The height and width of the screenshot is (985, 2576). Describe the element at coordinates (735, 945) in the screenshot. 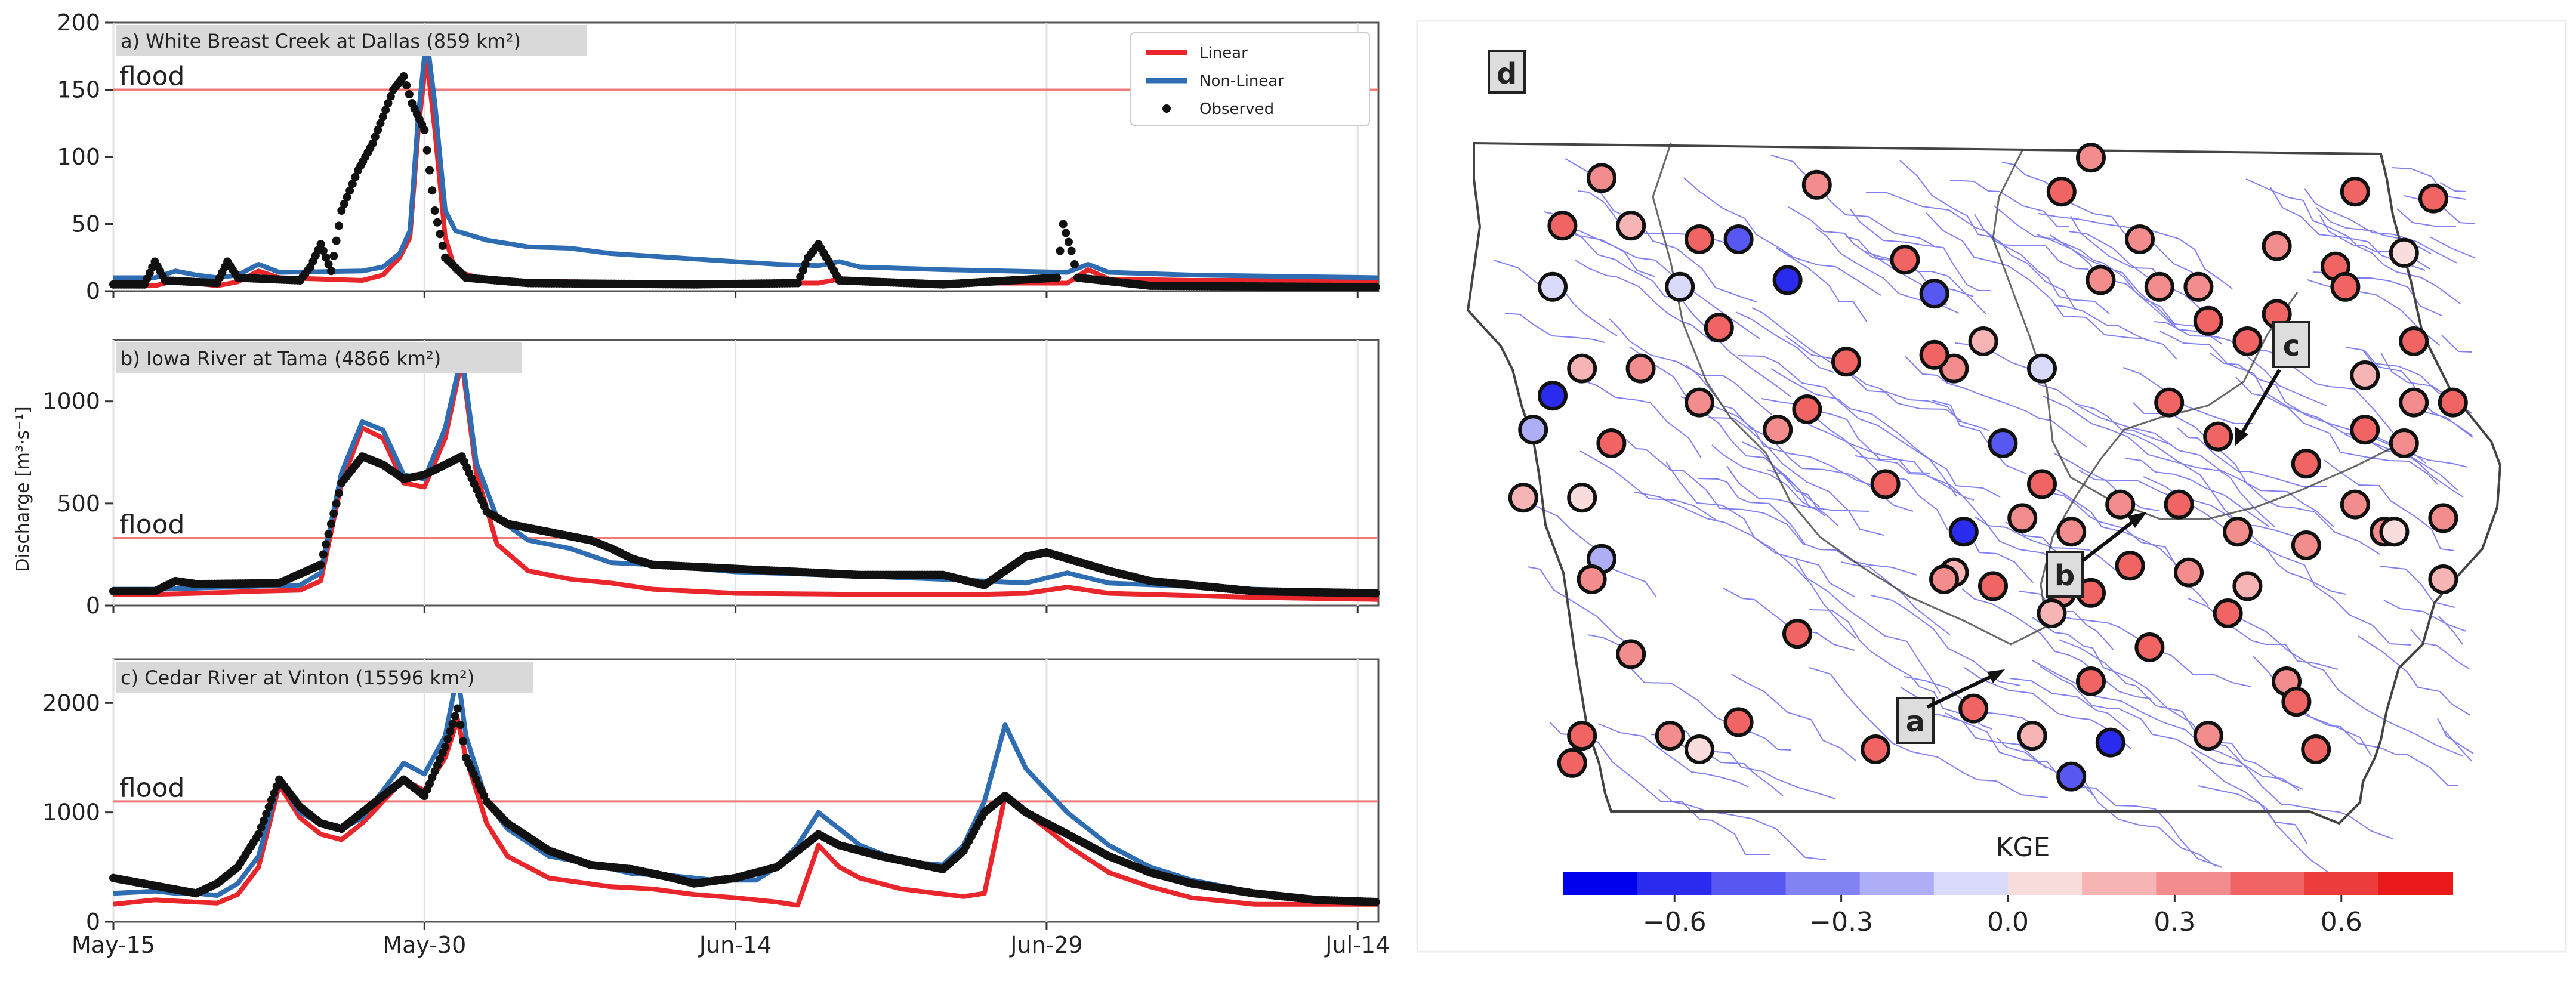

I see `x-tick-label: Jun-14` at that location.